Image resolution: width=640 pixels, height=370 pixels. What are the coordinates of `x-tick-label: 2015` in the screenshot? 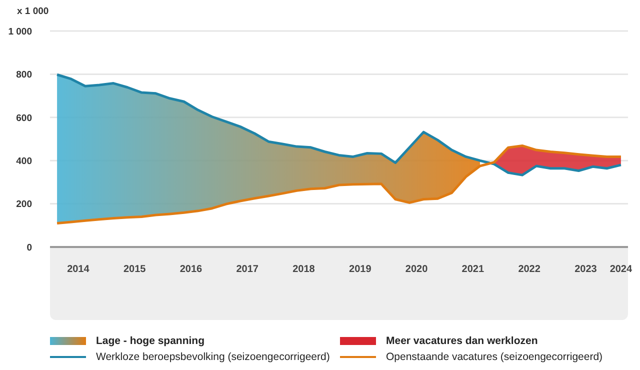 It's located at (134, 270).